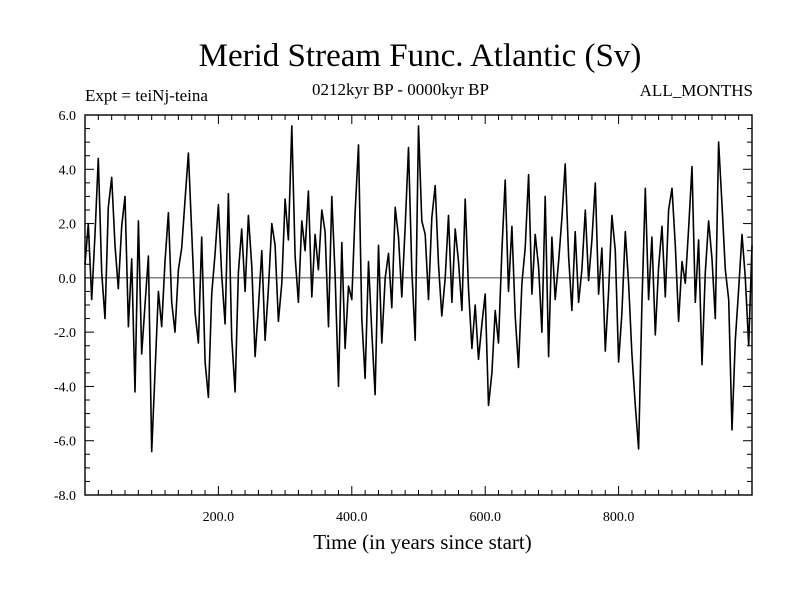 This screenshot has height=600, width=800. I want to click on y-tick-label: -8.0, so click(65, 496).